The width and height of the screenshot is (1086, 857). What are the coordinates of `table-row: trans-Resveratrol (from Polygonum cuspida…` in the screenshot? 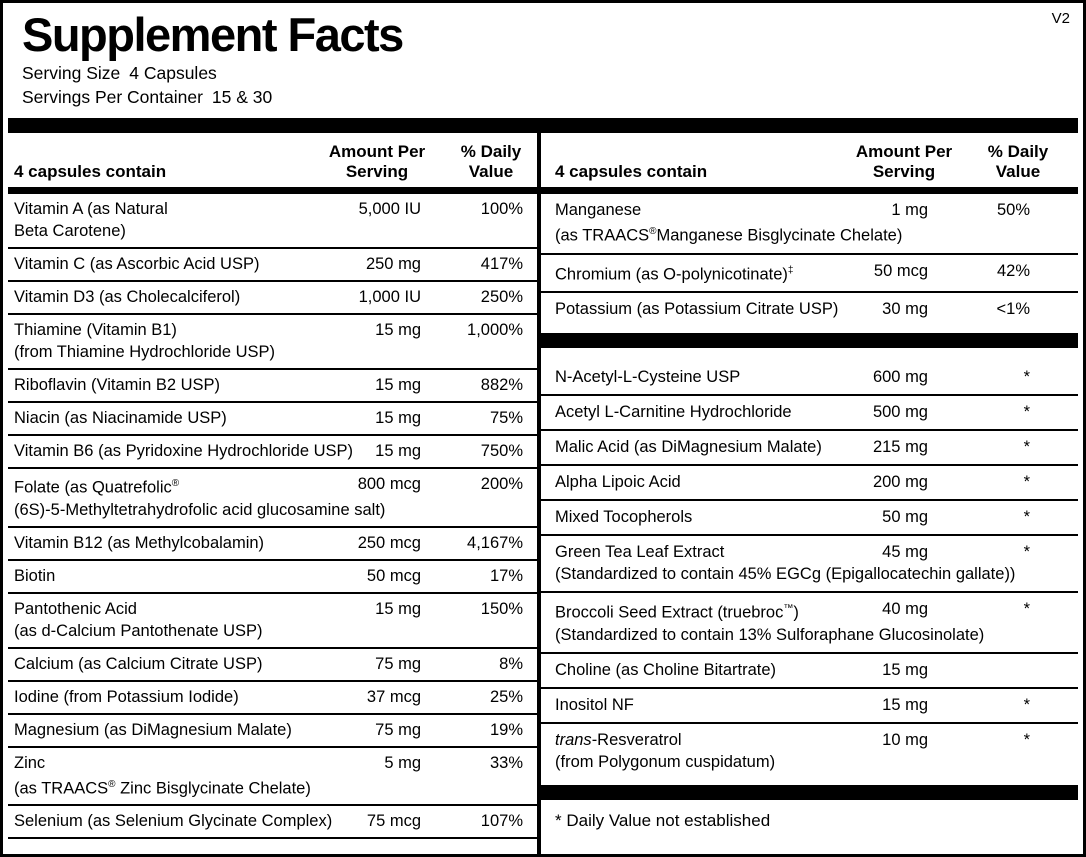 It's located at (809, 751).